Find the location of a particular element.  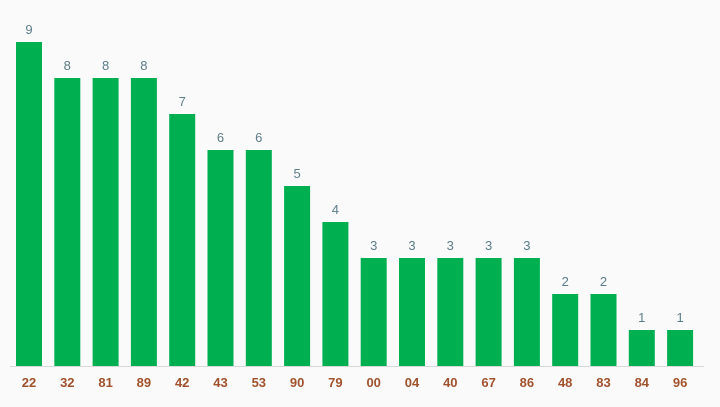

x-tick-label-83: 83 is located at coordinates (603, 382).